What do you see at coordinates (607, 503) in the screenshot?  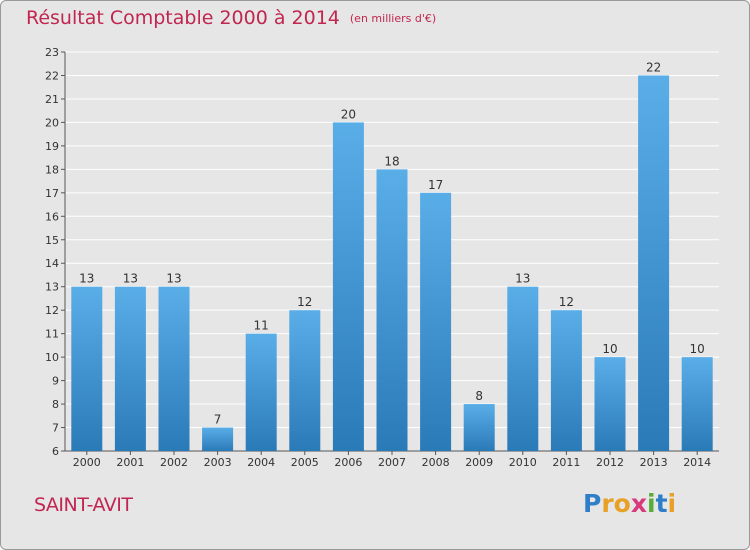 I see `logo-letter: r` at bounding box center [607, 503].